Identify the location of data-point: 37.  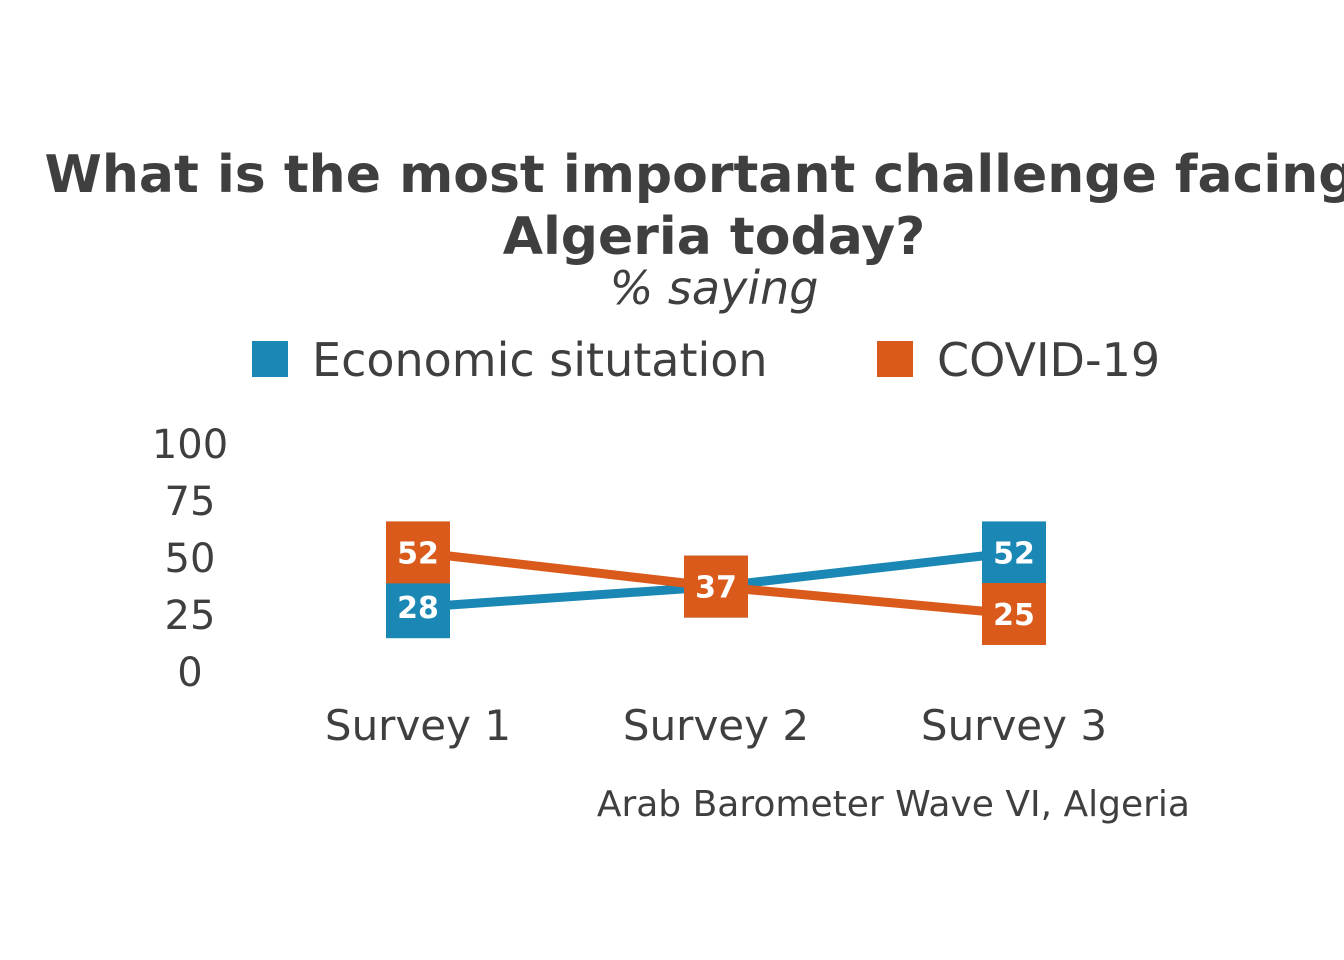
(716, 586).